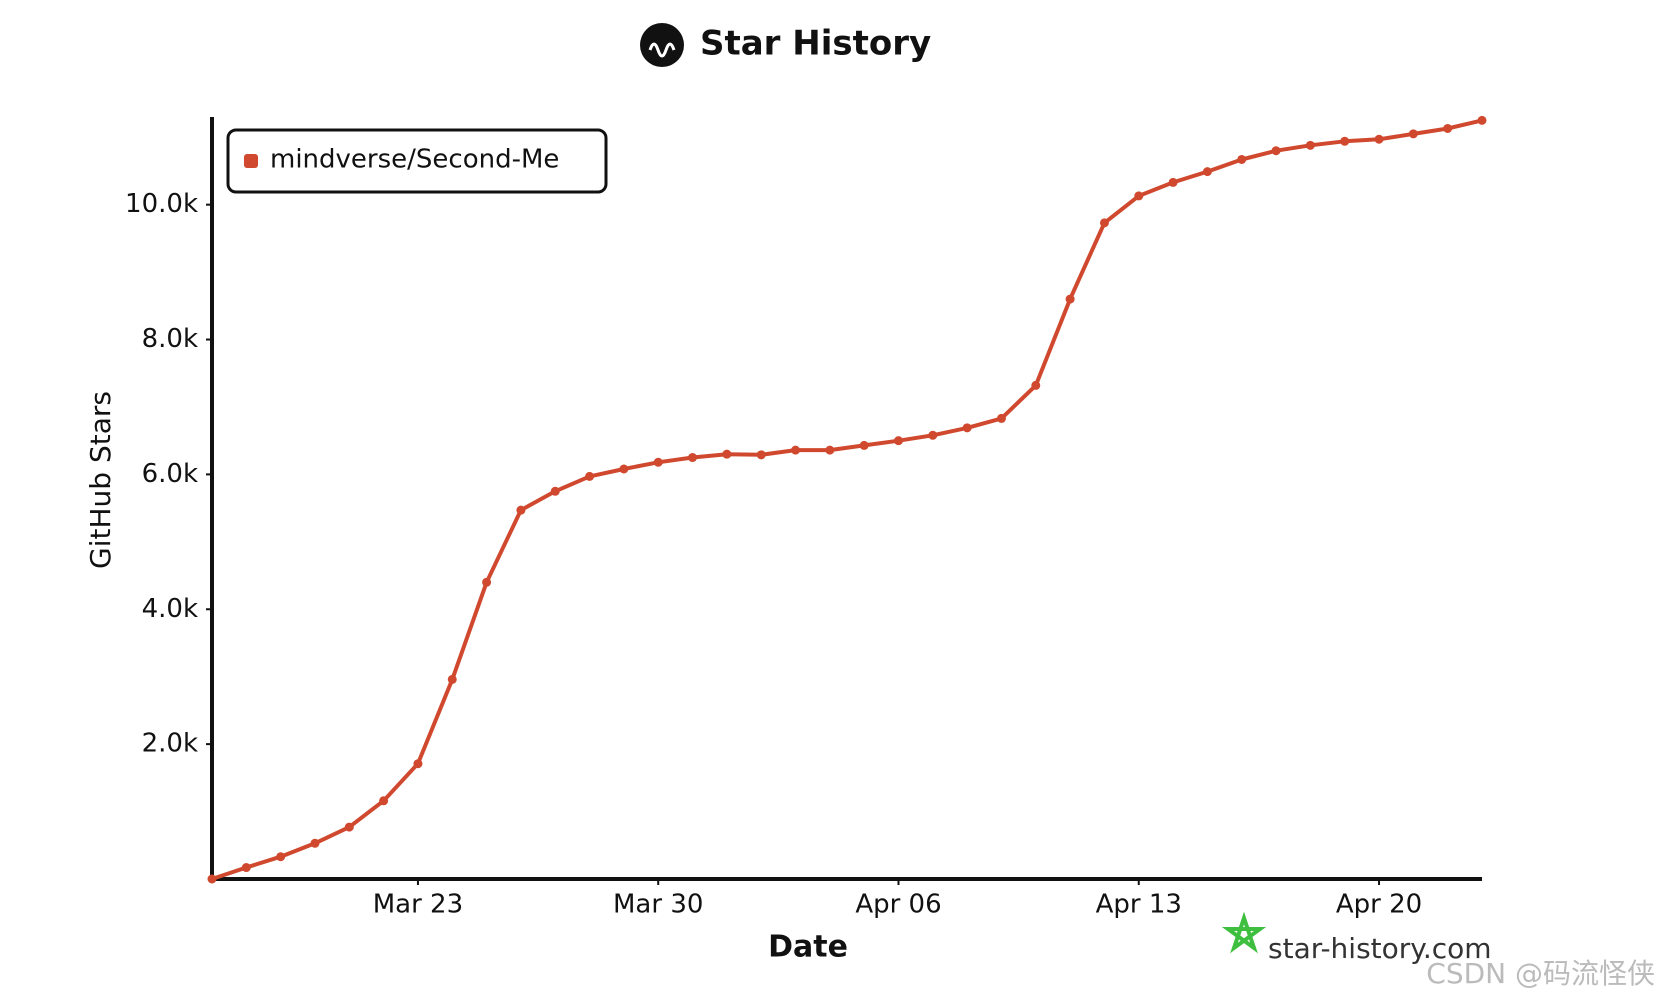  I want to click on y-tick-label: 2.0k, so click(170, 744).